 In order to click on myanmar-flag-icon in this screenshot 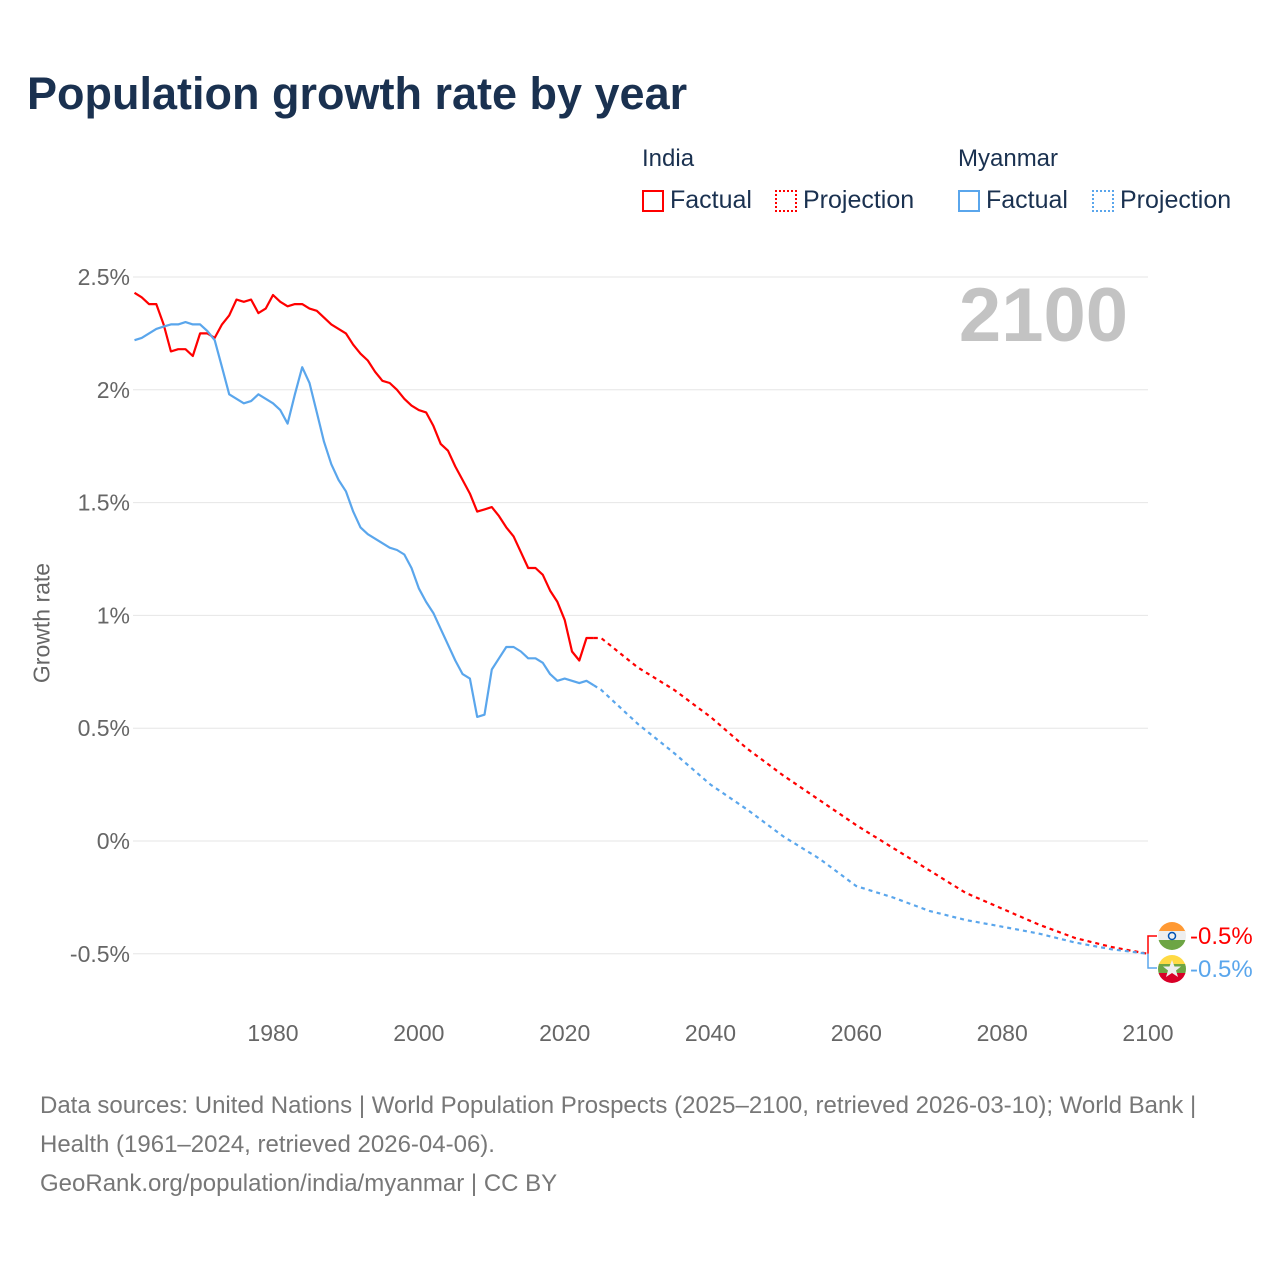, I will do `click(1172, 969)`.